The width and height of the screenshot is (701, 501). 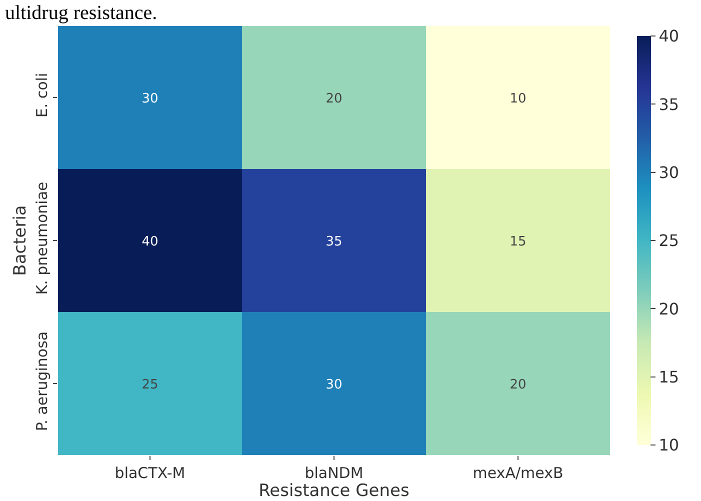 What do you see at coordinates (669, 376) in the screenshot?
I see `color-bar-label: 15` at bounding box center [669, 376].